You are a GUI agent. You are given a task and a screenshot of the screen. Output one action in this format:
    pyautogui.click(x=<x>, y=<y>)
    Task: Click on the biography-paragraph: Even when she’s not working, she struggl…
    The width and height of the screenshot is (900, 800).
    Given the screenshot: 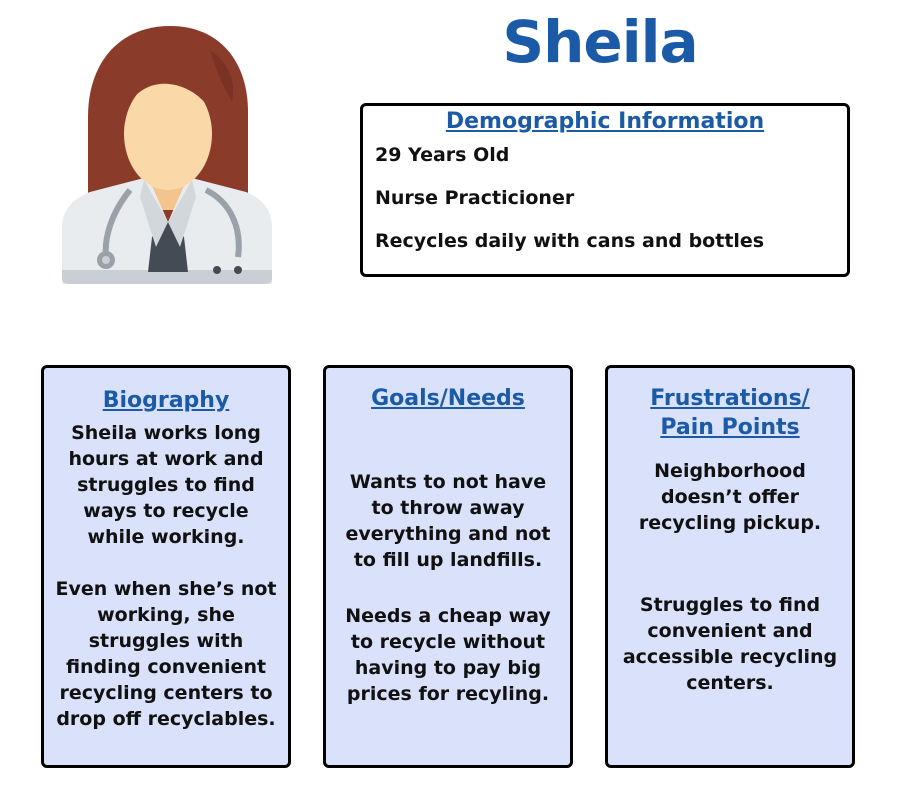 What is the action you would take?
    pyautogui.click(x=166, y=654)
    